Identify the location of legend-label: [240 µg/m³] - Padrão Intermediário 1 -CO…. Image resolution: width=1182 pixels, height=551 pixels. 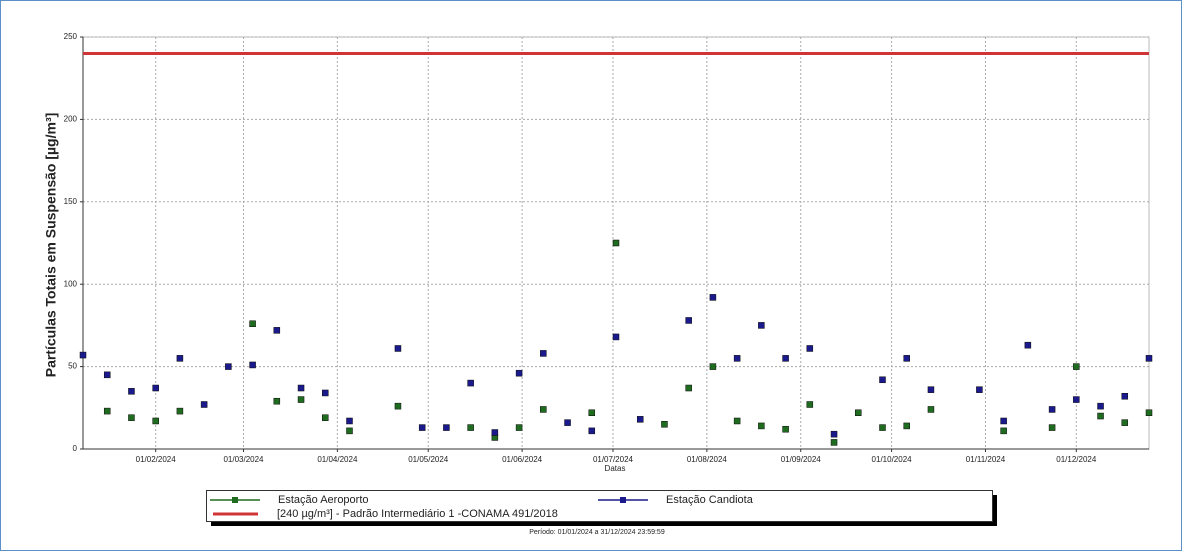
(417, 514).